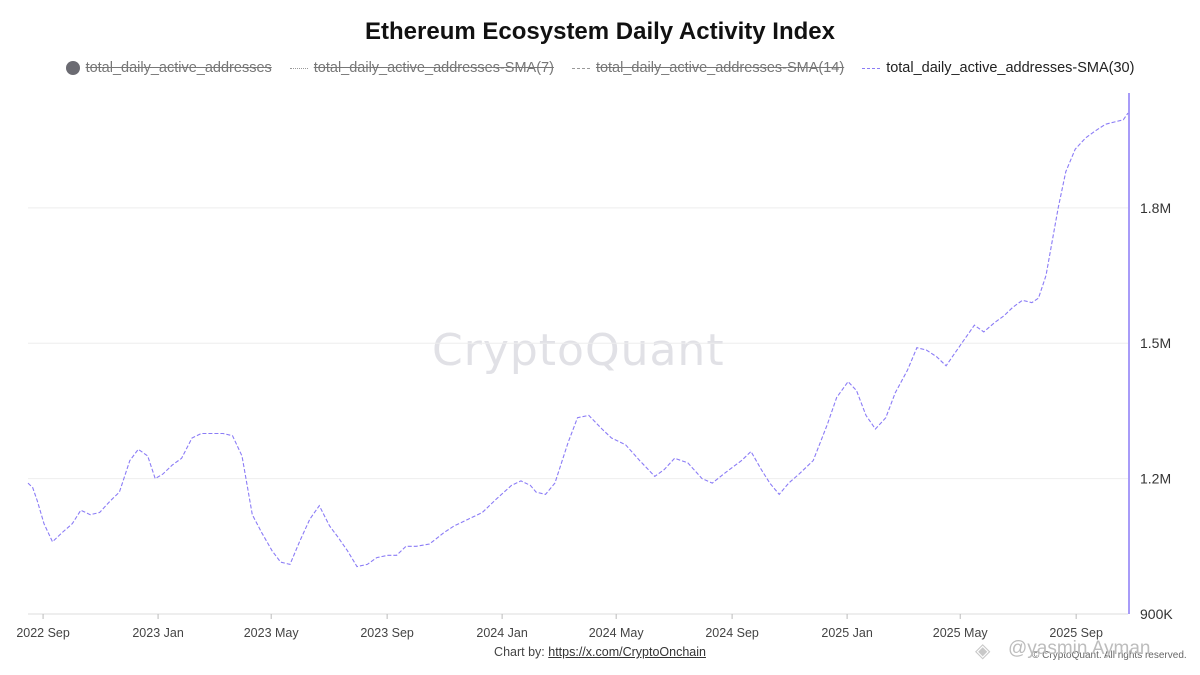  I want to click on legend-item-sma14: total_daily_active_addresses-SMA(14), so click(708, 68).